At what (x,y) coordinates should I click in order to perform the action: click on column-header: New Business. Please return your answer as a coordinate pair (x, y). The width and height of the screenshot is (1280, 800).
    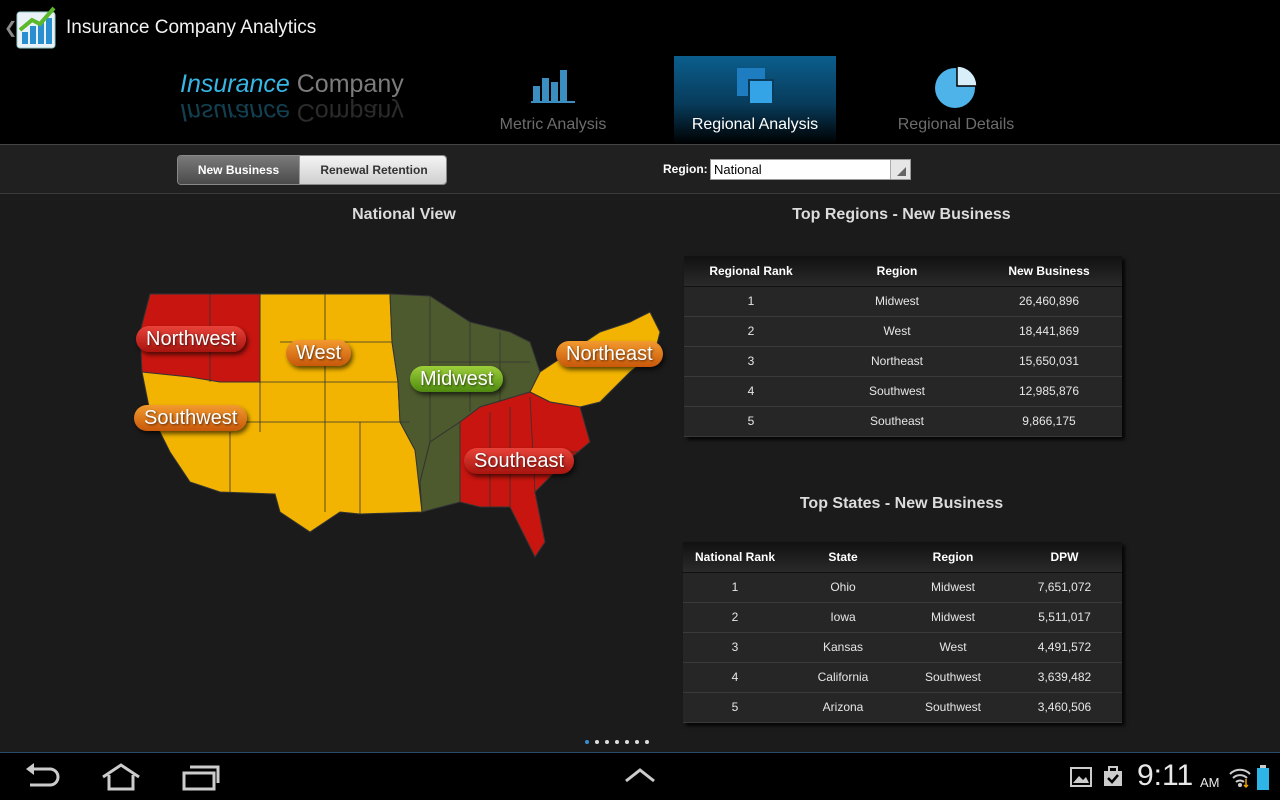
    Looking at the image, I should click on (1049, 271).